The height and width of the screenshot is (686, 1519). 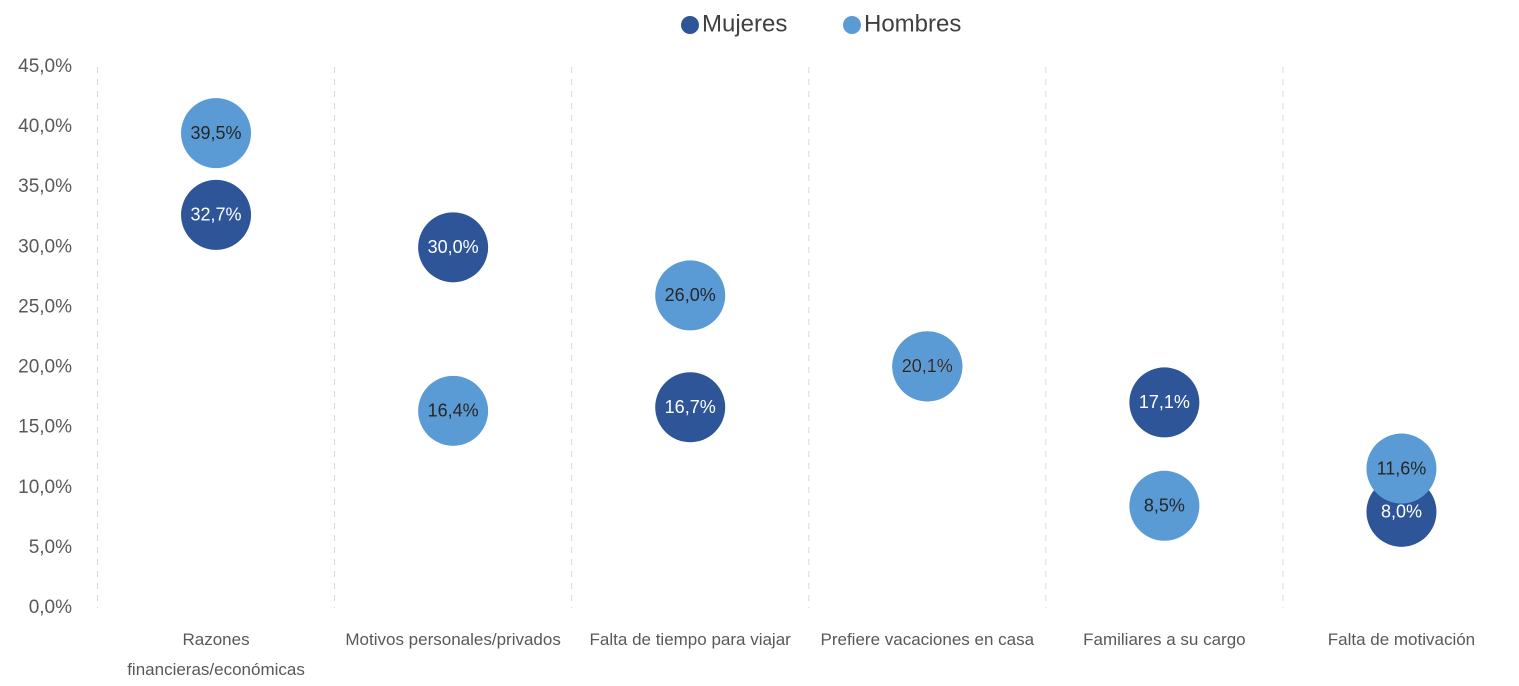 What do you see at coordinates (927, 639) in the screenshot?
I see `x-tick-label: Prefiere vacaciones en casa` at bounding box center [927, 639].